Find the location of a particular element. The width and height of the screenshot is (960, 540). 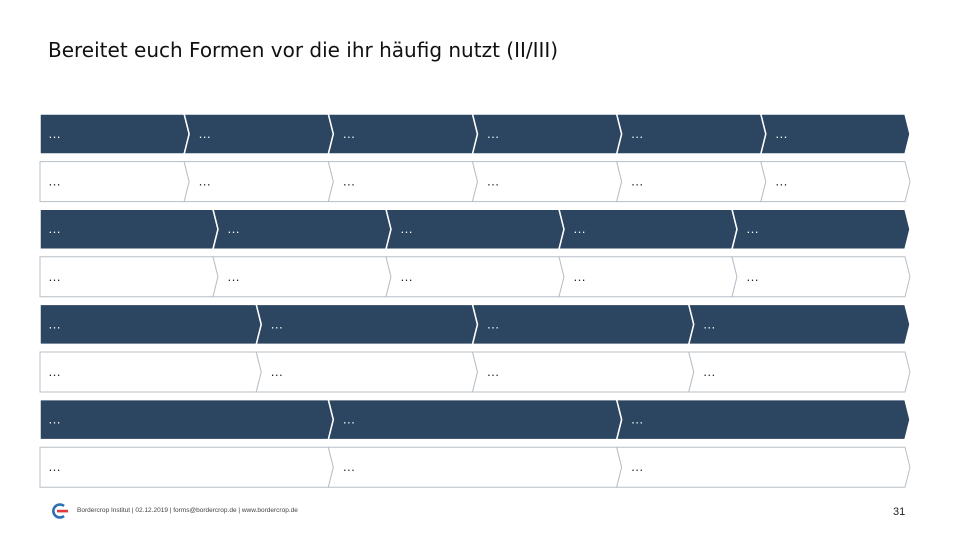

company-logo-icon is located at coordinates (60, 511).